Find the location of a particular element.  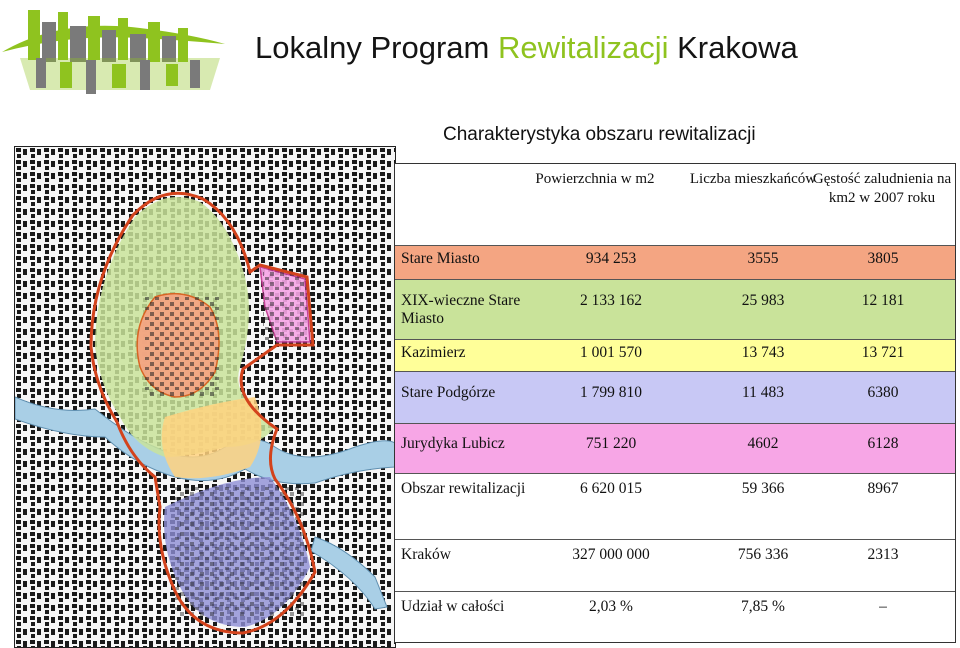

title-accent: Rewitalizacji is located at coordinates (583, 47).